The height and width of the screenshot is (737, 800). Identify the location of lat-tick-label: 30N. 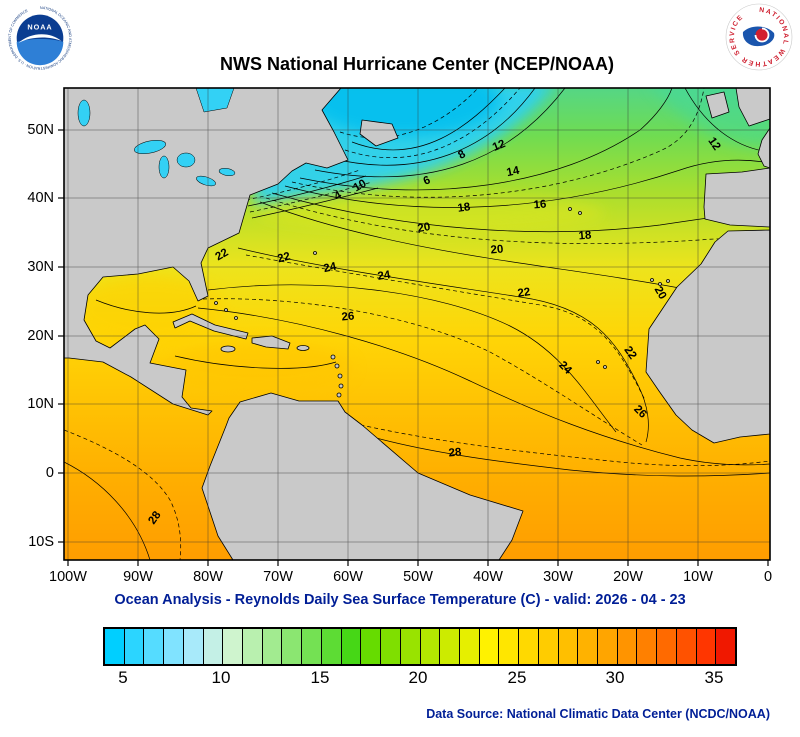
(40, 267).